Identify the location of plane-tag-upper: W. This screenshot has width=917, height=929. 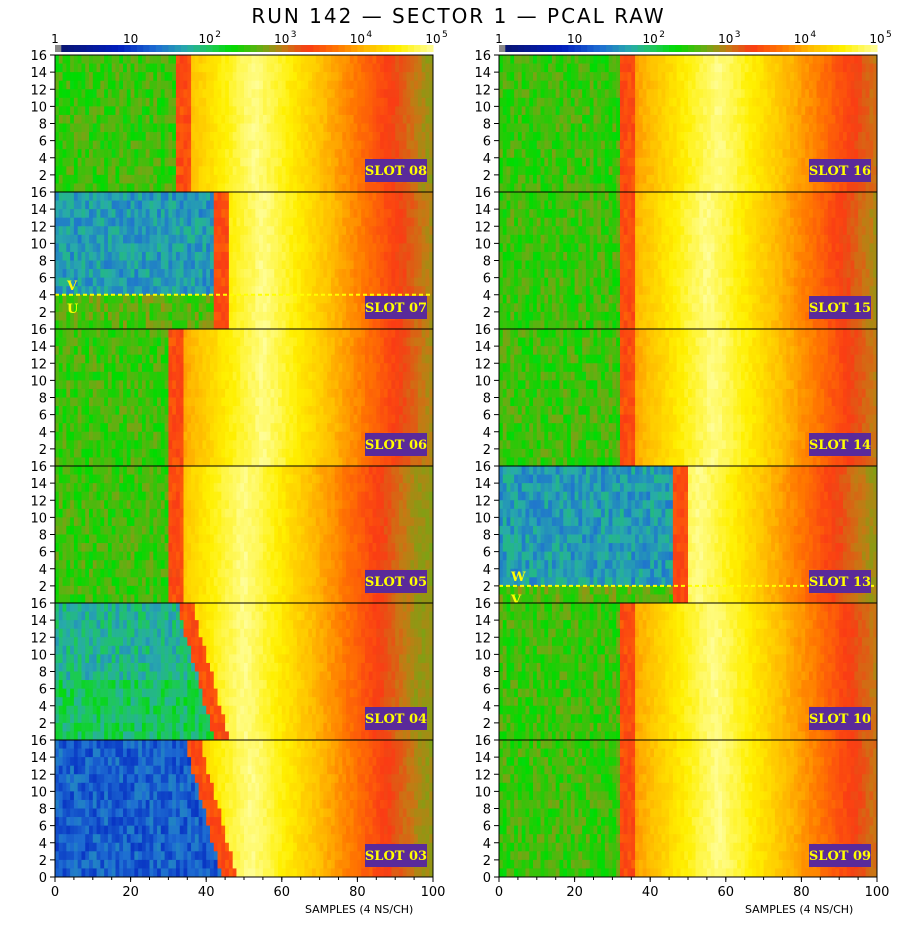
(518, 577).